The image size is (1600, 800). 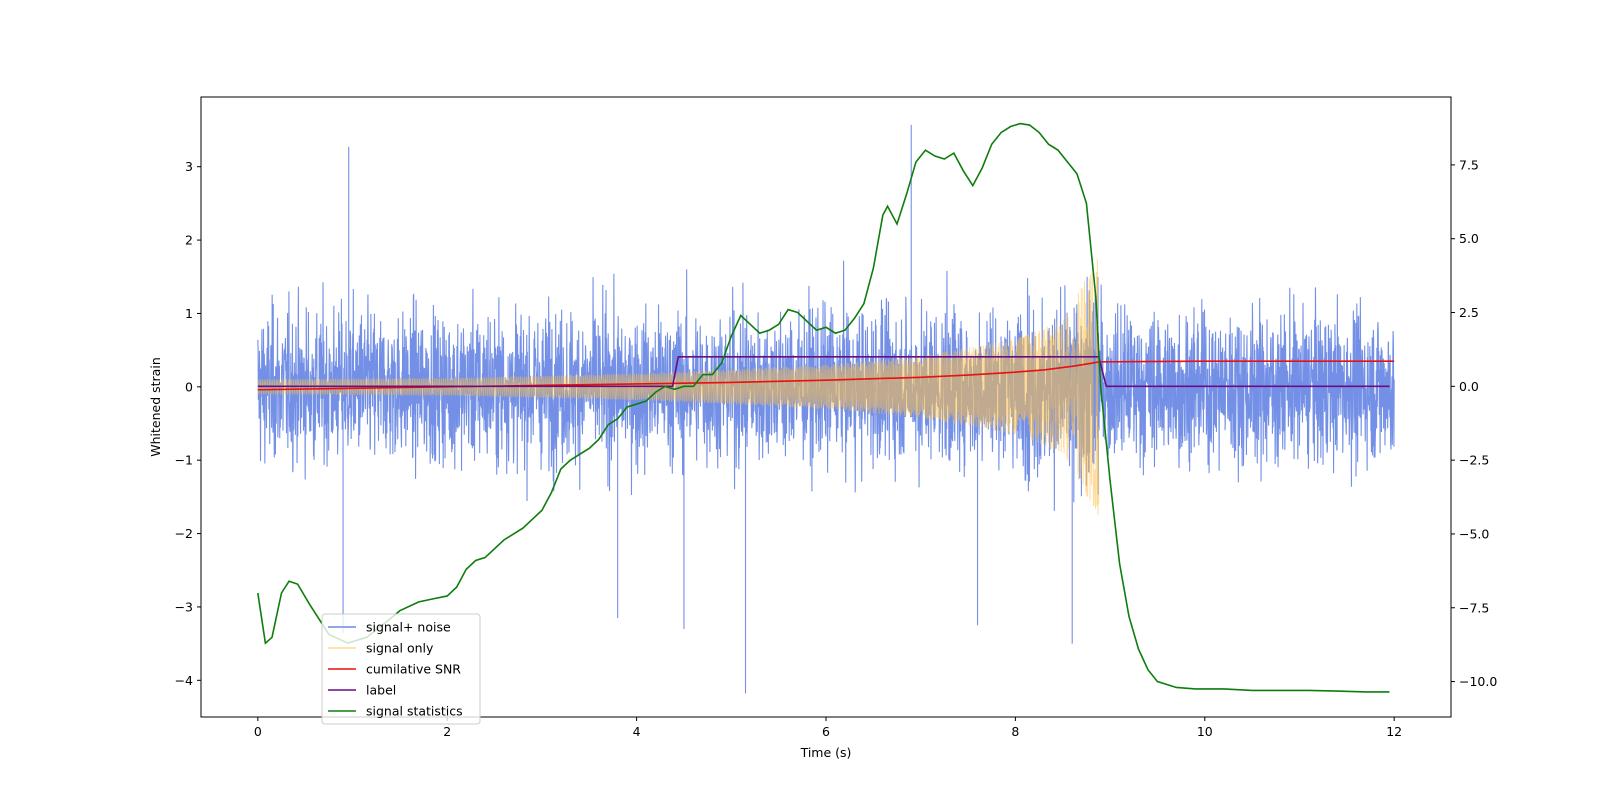 I want to click on y-right-tick-label: −2.5, so click(x=1474, y=460).